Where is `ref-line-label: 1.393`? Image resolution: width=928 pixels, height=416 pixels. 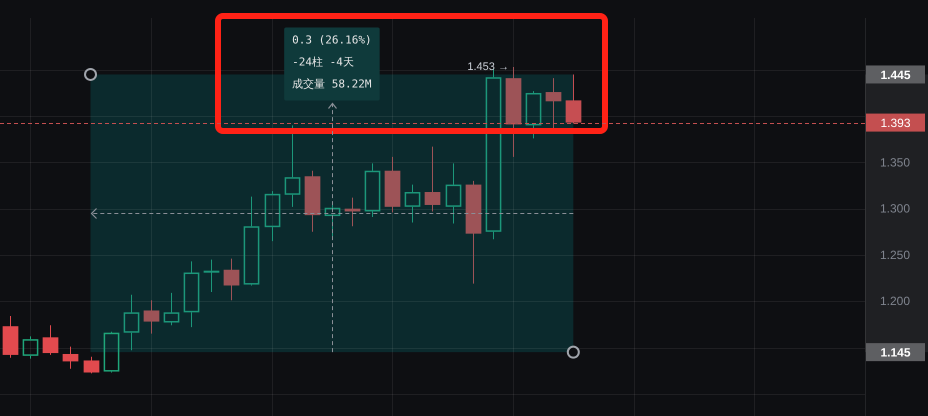 ref-line-label: 1.393 is located at coordinates (895, 123).